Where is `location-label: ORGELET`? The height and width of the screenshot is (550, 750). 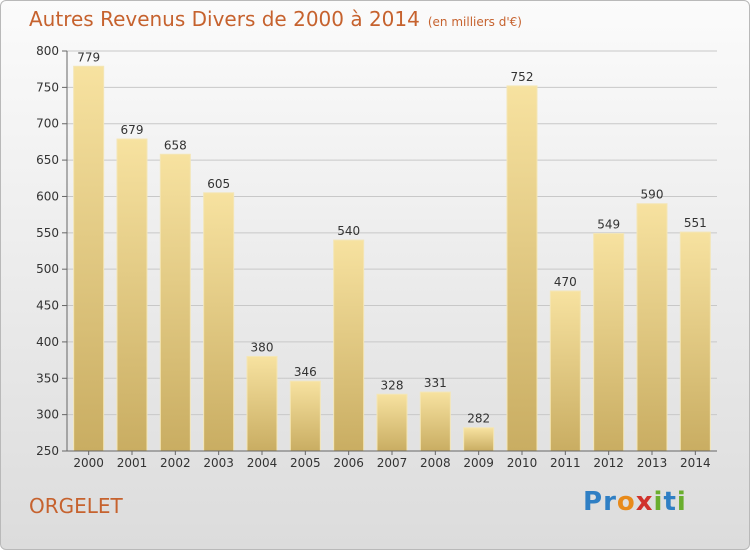 location-label: ORGELET is located at coordinates (76, 506).